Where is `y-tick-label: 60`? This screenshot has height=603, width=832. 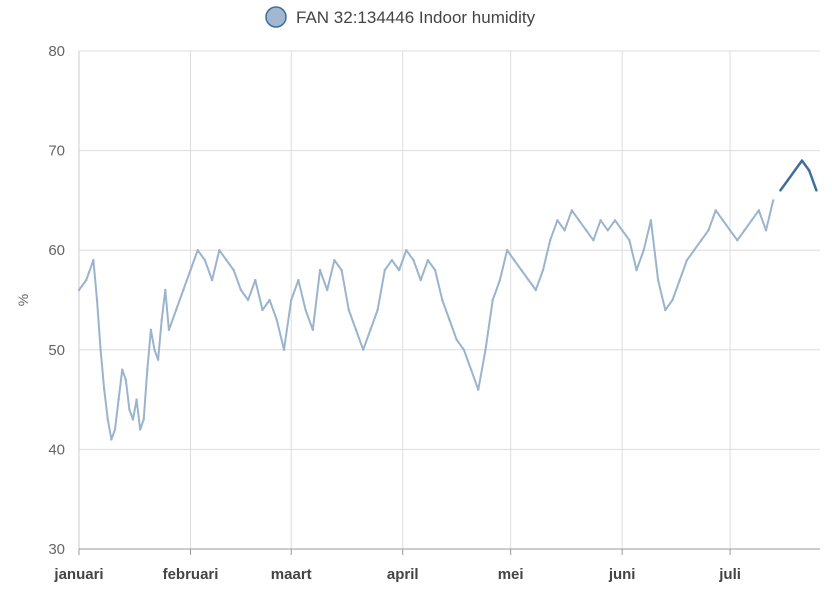
y-tick-label: 60 is located at coordinates (56, 250).